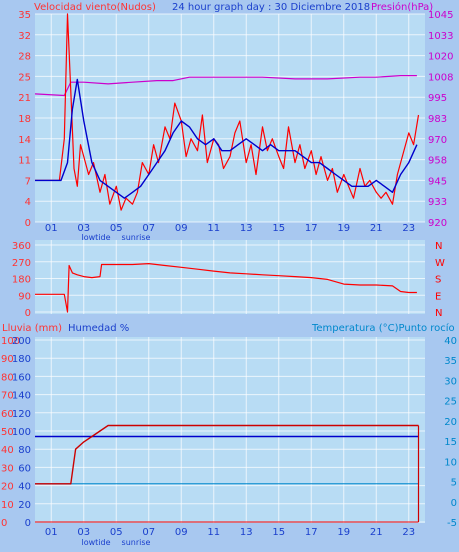  Describe the element at coordinates (450, 361) in the screenshot. I see `temperature-tick-label: 35` at that location.